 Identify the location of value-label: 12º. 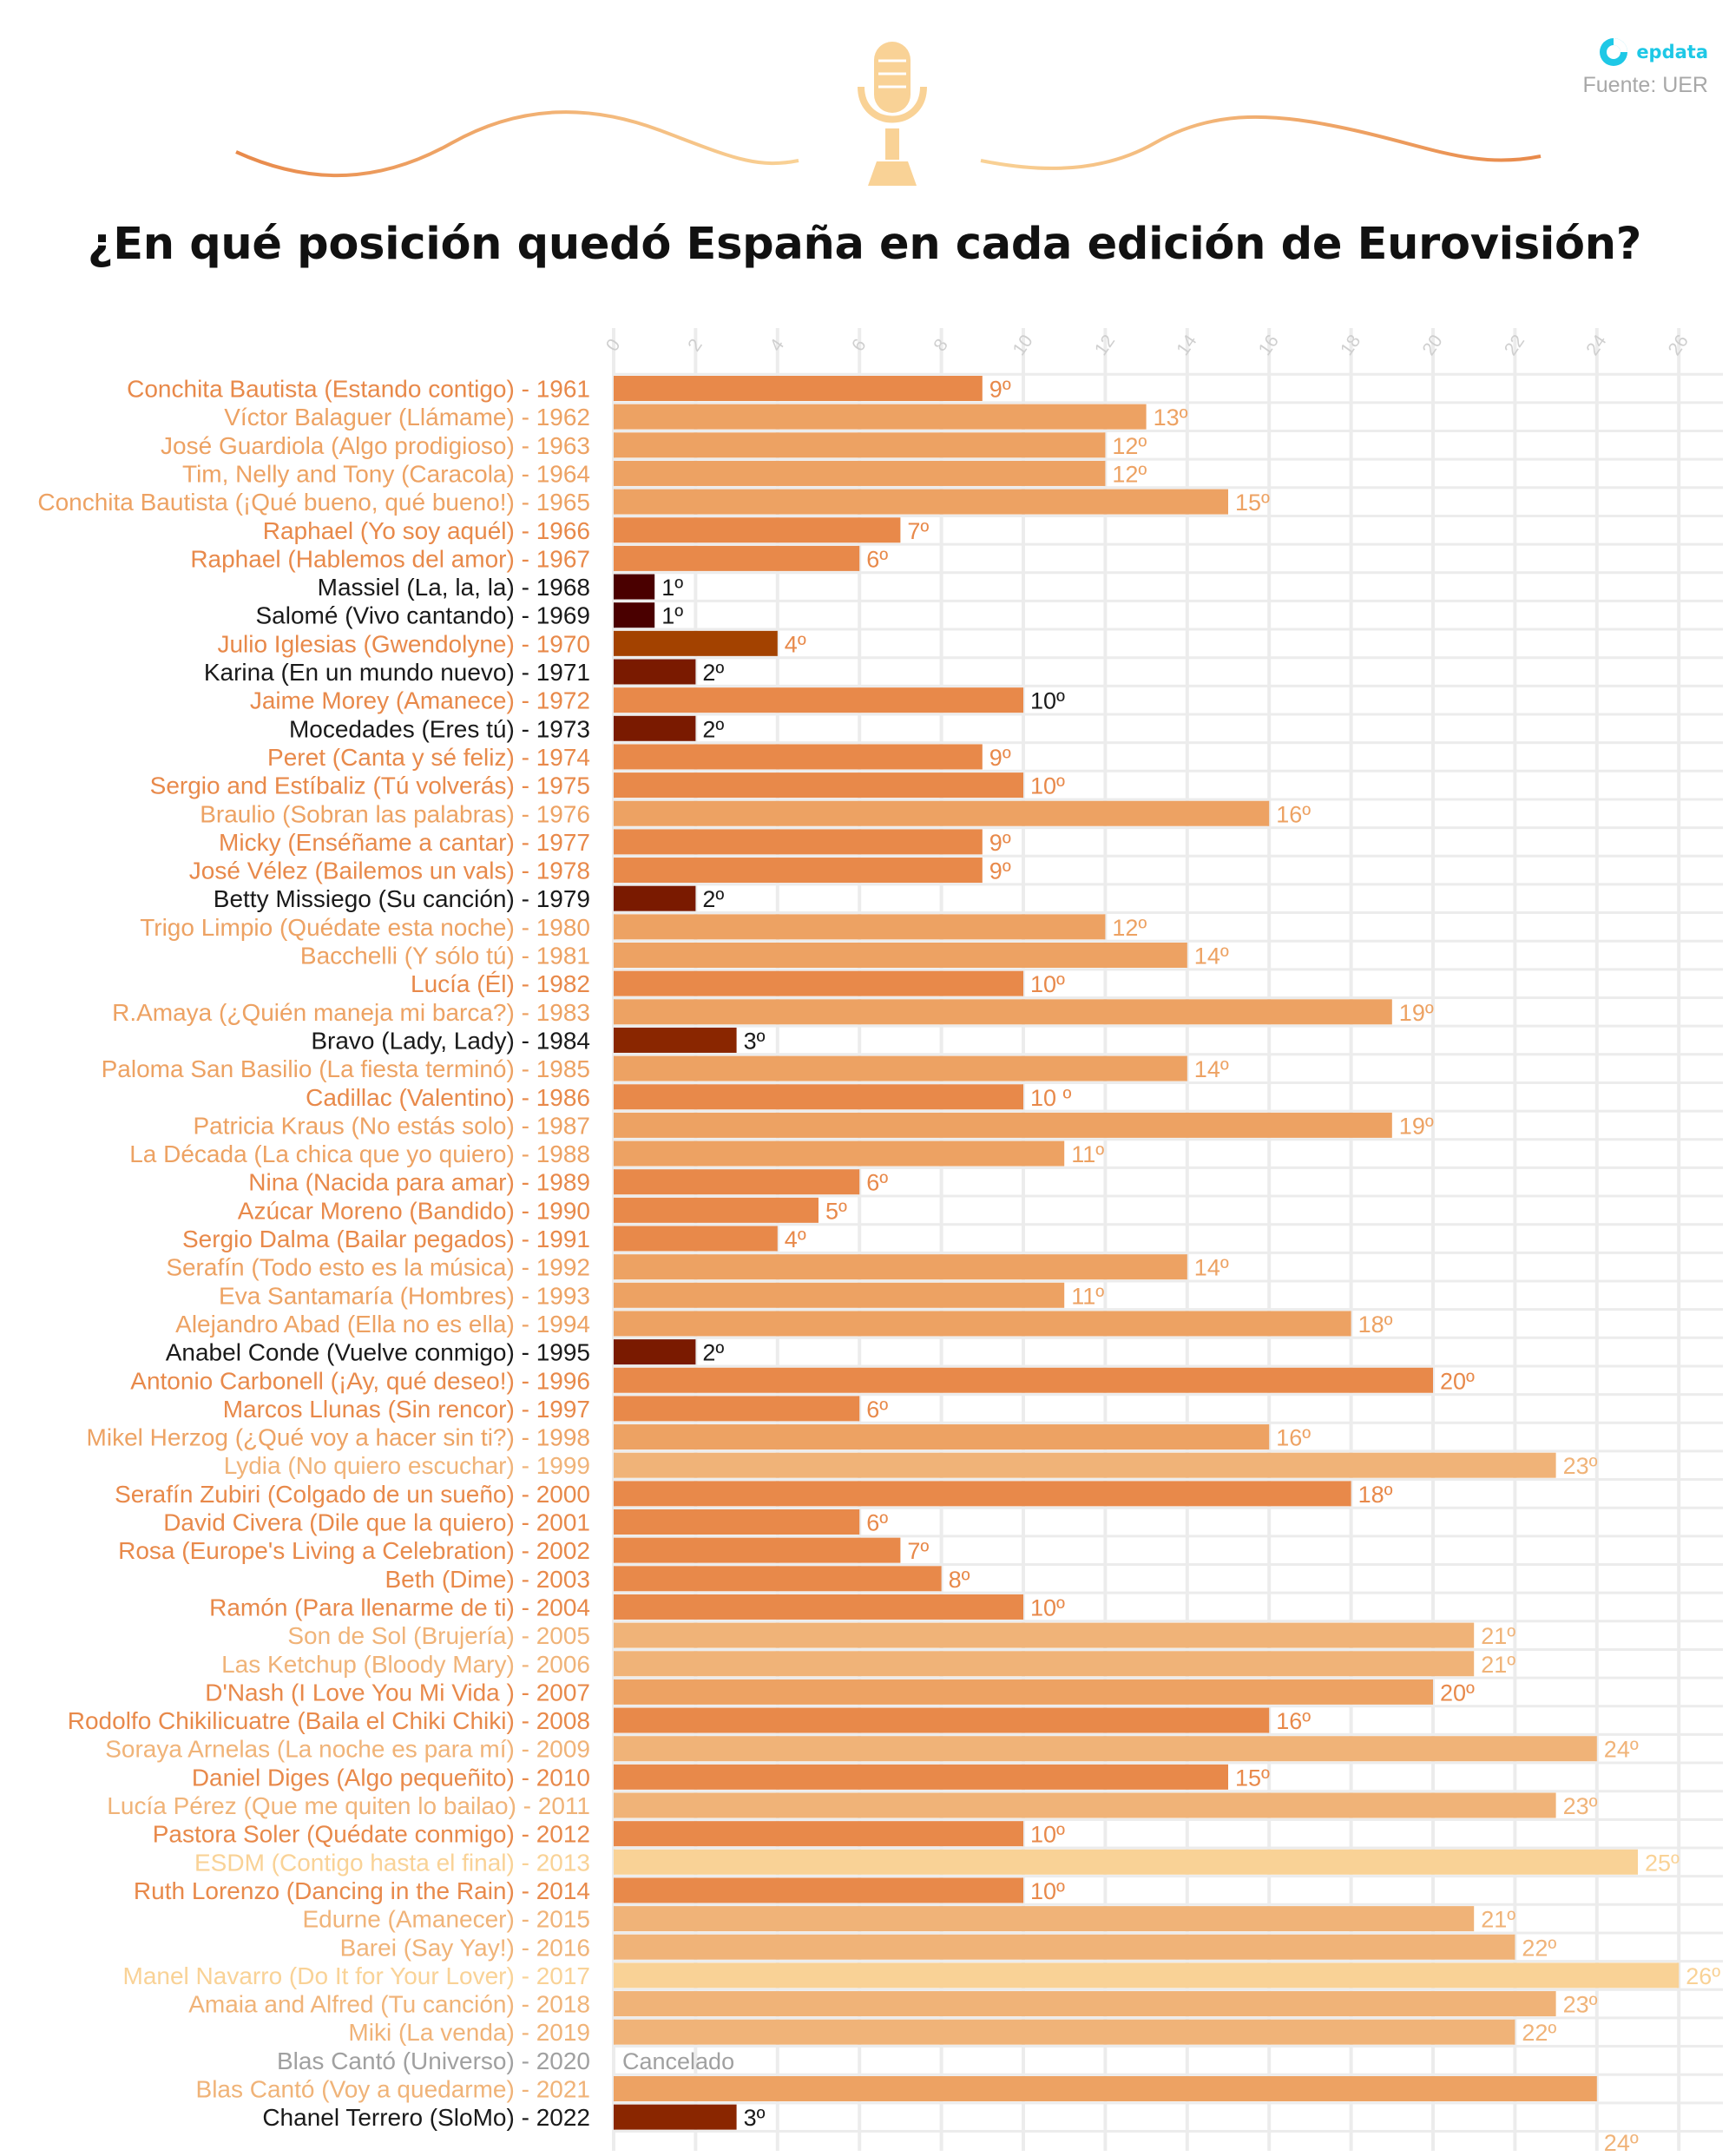
(1129, 928).